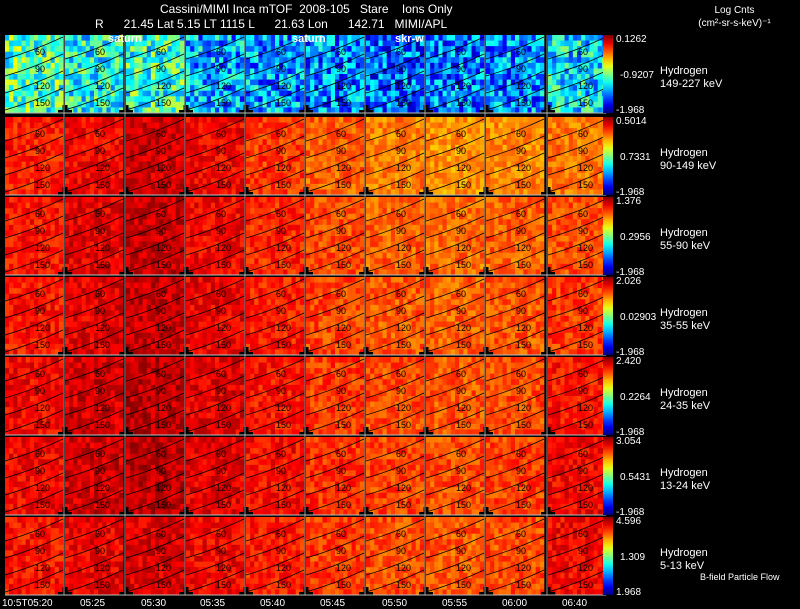  What do you see at coordinates (629, 592) in the screenshot?
I see `colorbar-min-label: 1.968` at bounding box center [629, 592].